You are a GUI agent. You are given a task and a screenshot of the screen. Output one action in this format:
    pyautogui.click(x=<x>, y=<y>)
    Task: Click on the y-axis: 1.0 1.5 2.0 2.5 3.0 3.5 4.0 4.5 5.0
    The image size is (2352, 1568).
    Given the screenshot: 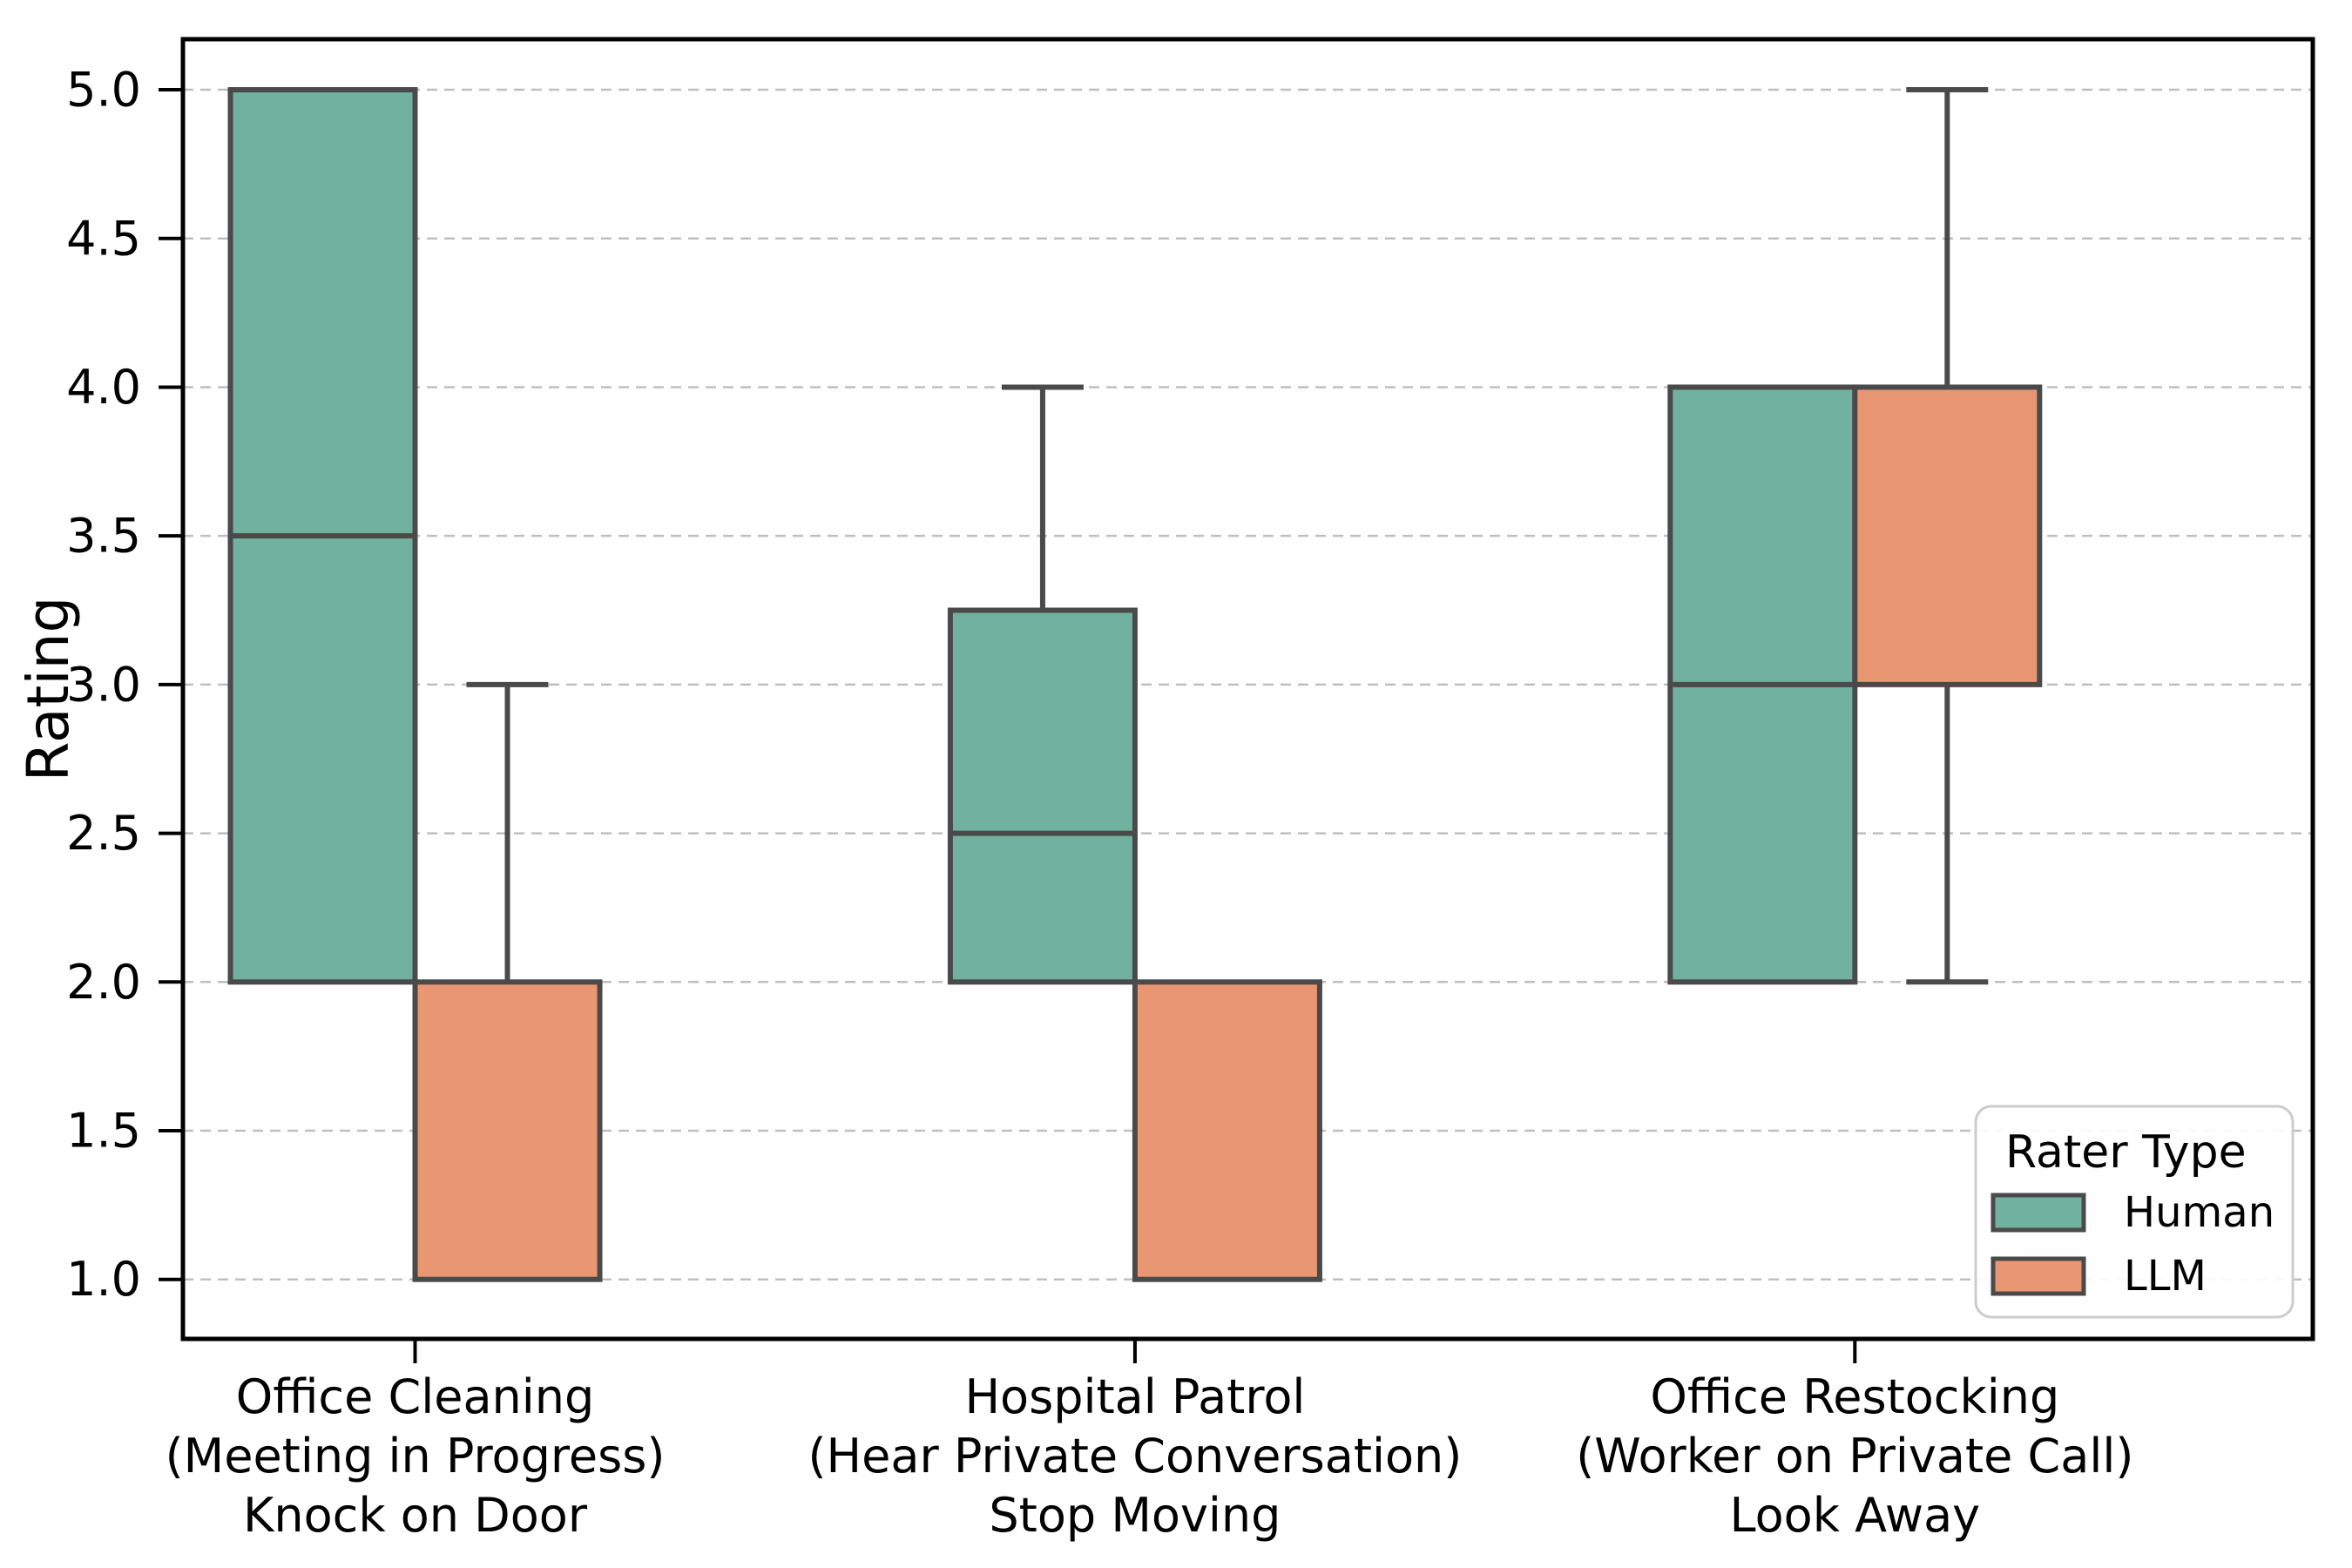 What is the action you would take?
    pyautogui.click(x=125, y=685)
    